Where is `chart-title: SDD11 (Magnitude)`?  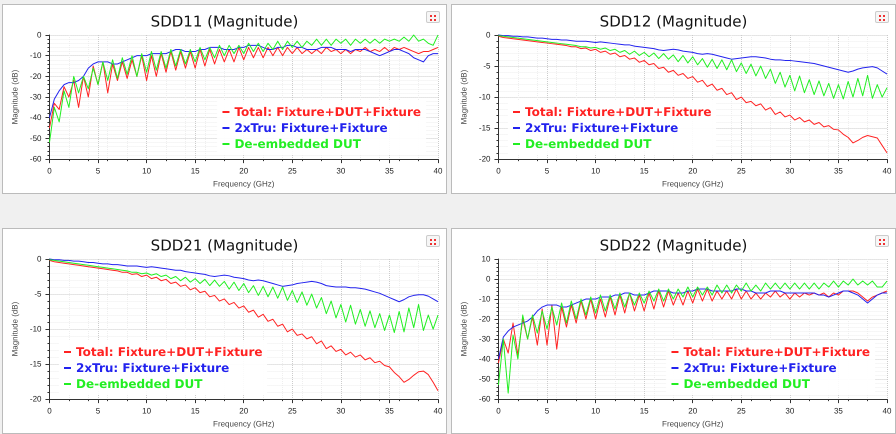
chart-title: SDD11 (Magnitude) is located at coordinates (224, 21).